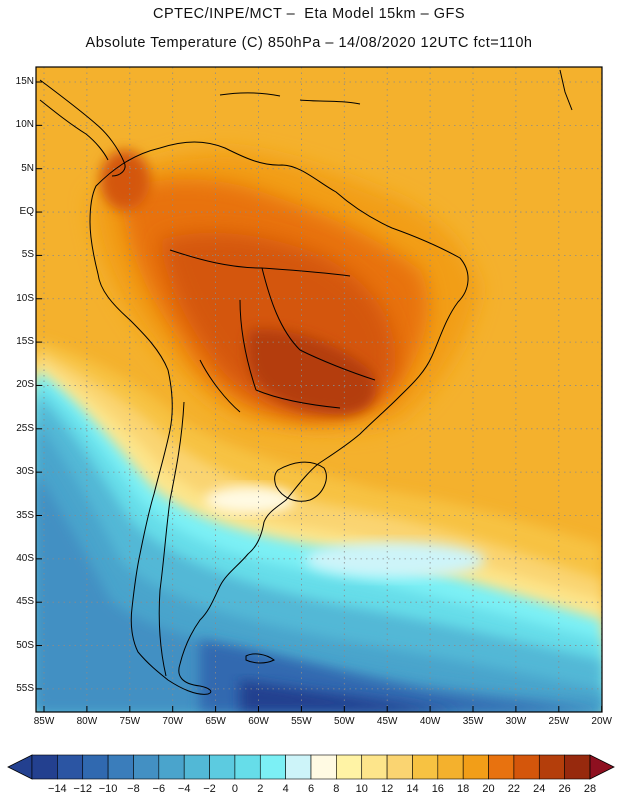  What do you see at coordinates (430, 721) in the screenshot?
I see `lon-label: 40W` at bounding box center [430, 721].